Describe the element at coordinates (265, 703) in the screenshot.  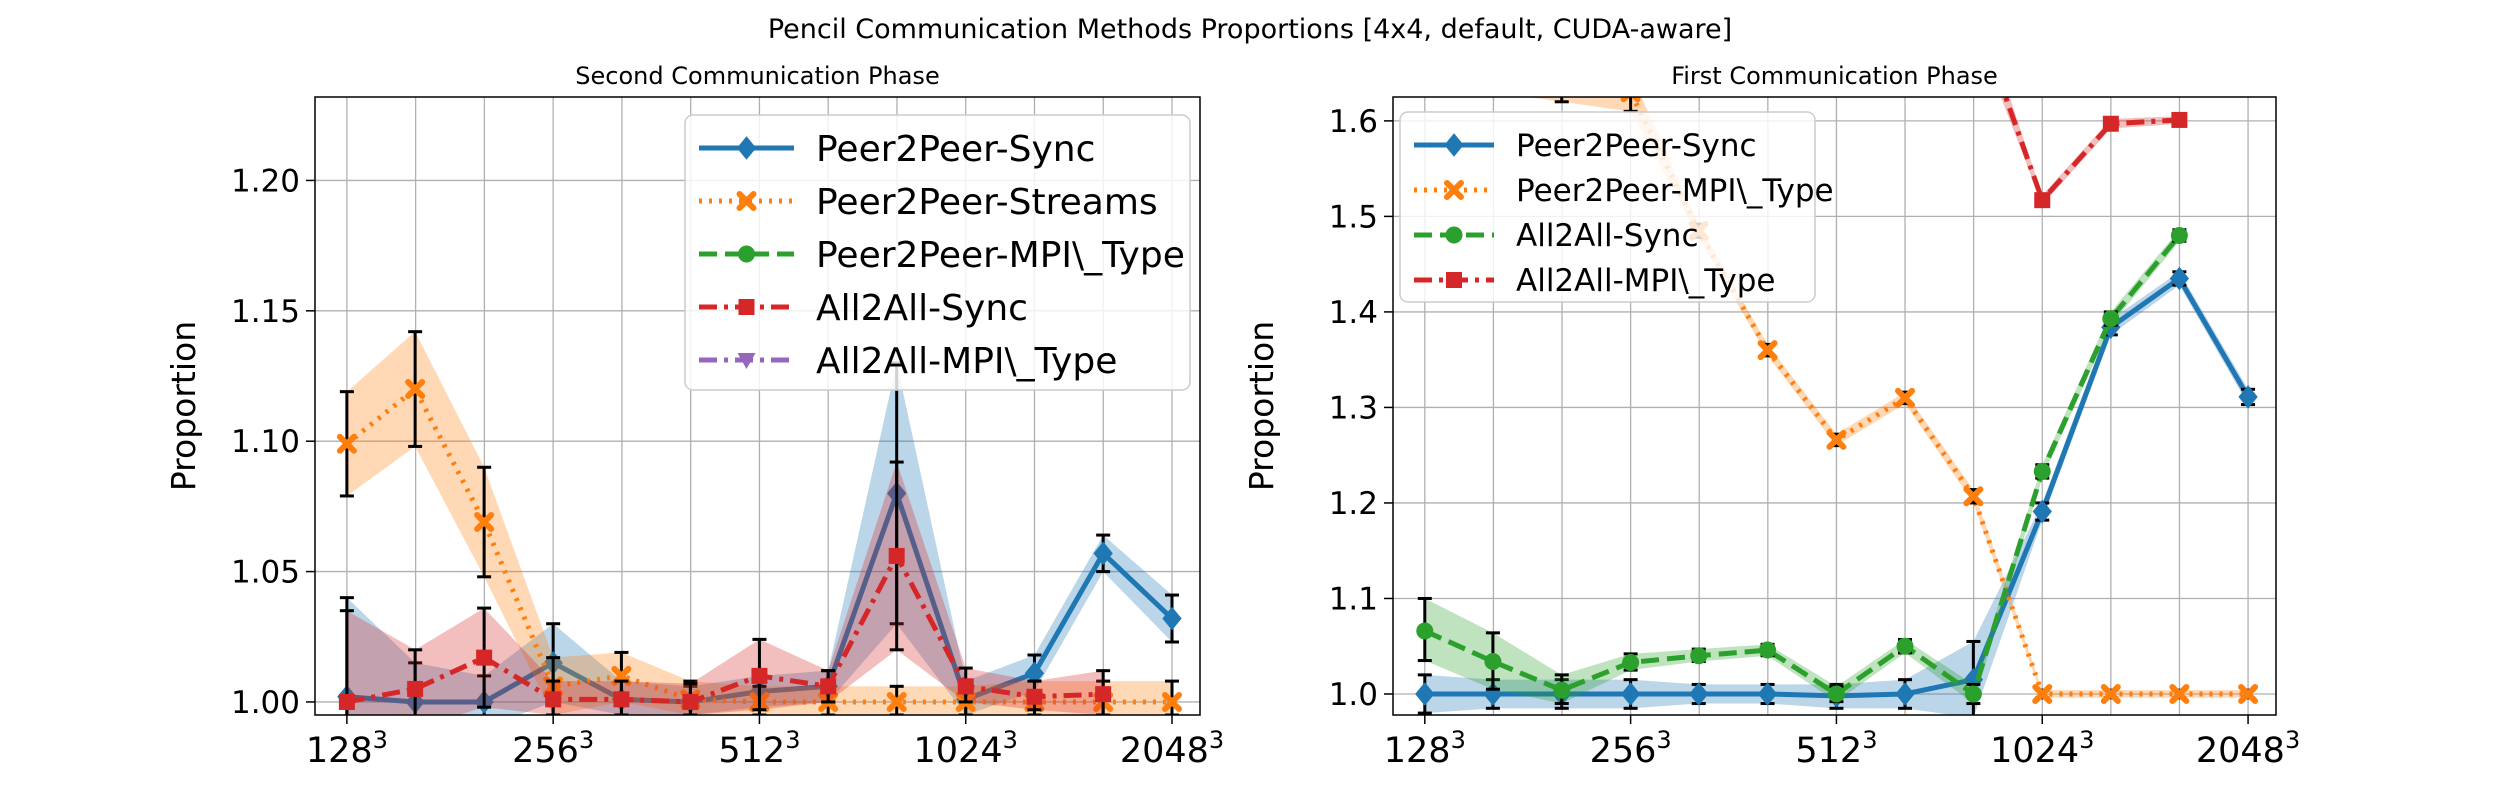
I see `y-tick-label: 1.00` at that location.